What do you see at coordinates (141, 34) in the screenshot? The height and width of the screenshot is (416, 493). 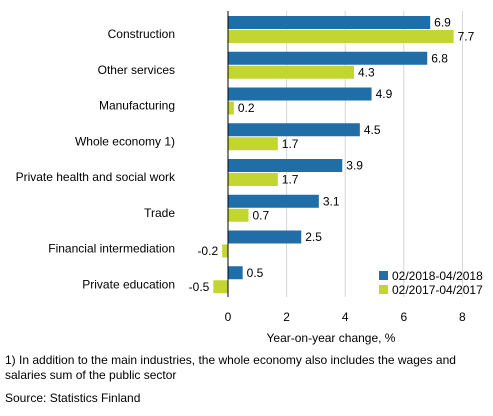 I see `category-label: Construction` at bounding box center [141, 34].